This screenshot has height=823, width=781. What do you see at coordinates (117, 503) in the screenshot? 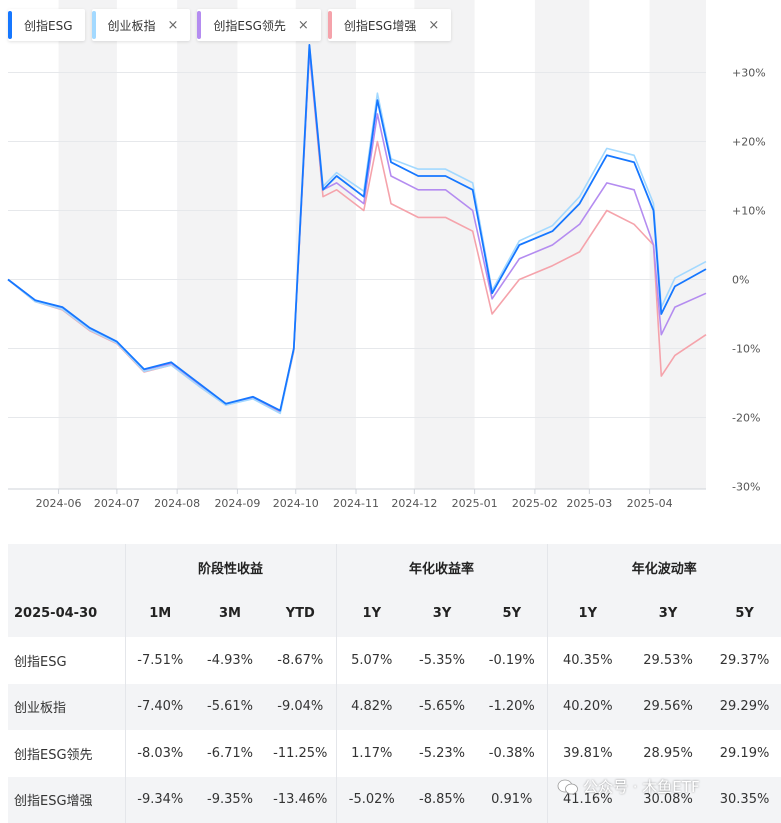
I see `x-tick-label: 2024-07` at bounding box center [117, 503].